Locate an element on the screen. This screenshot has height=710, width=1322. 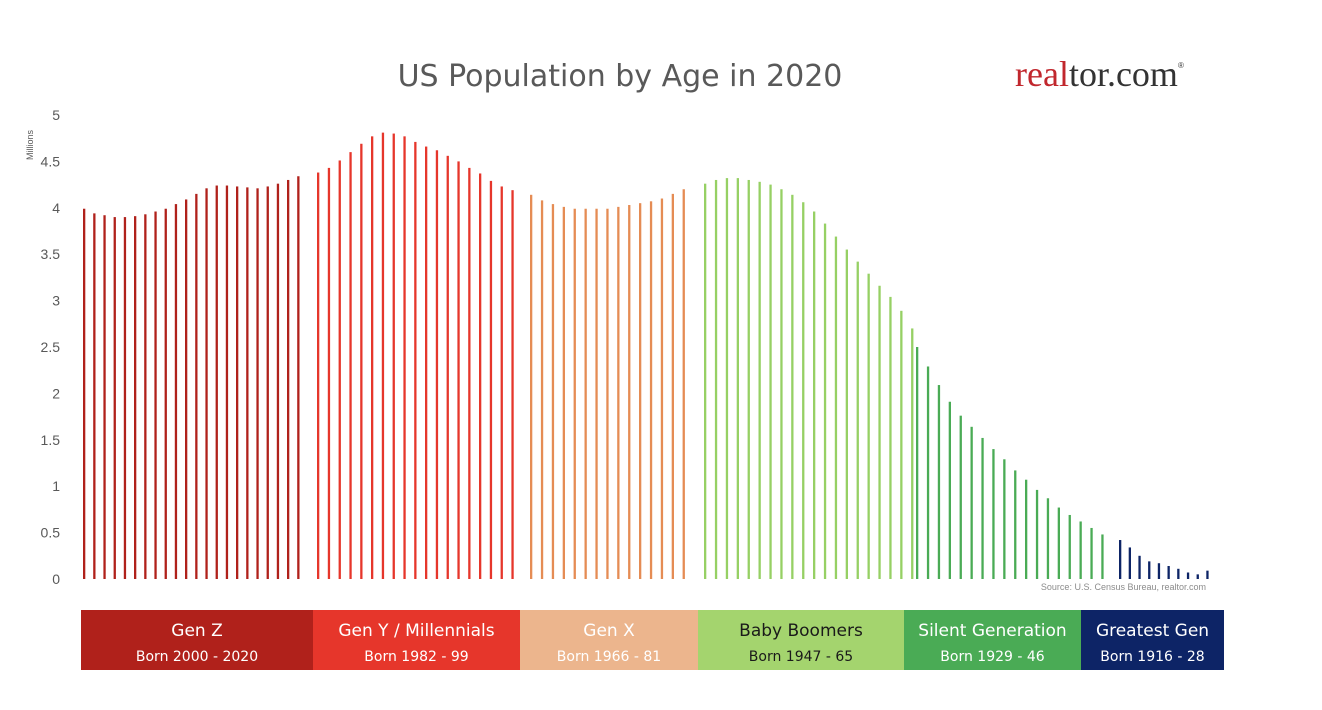
generation-born: Born 1947 - 65 is located at coordinates (801, 657).